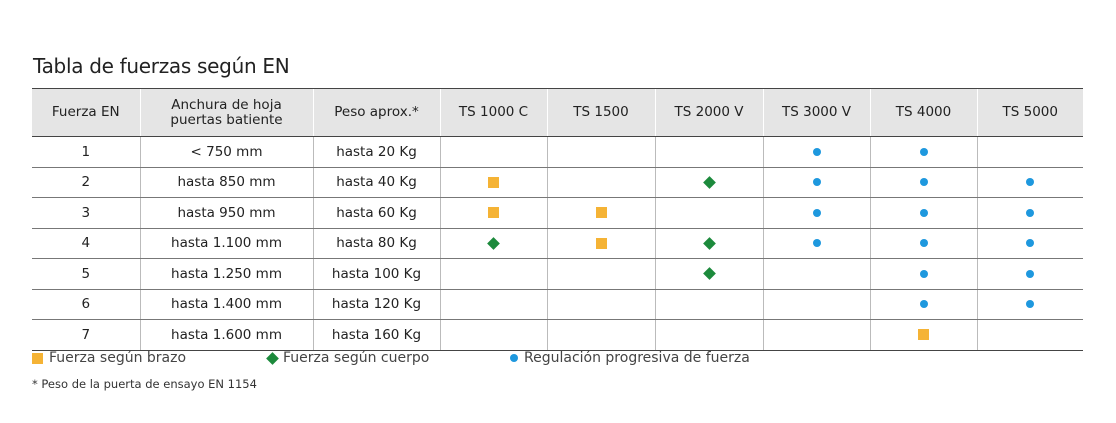 Image resolution: width=1116 pixels, height=423 pixels. Describe the element at coordinates (86, 243) in the screenshot. I see `cell: 4` at that location.